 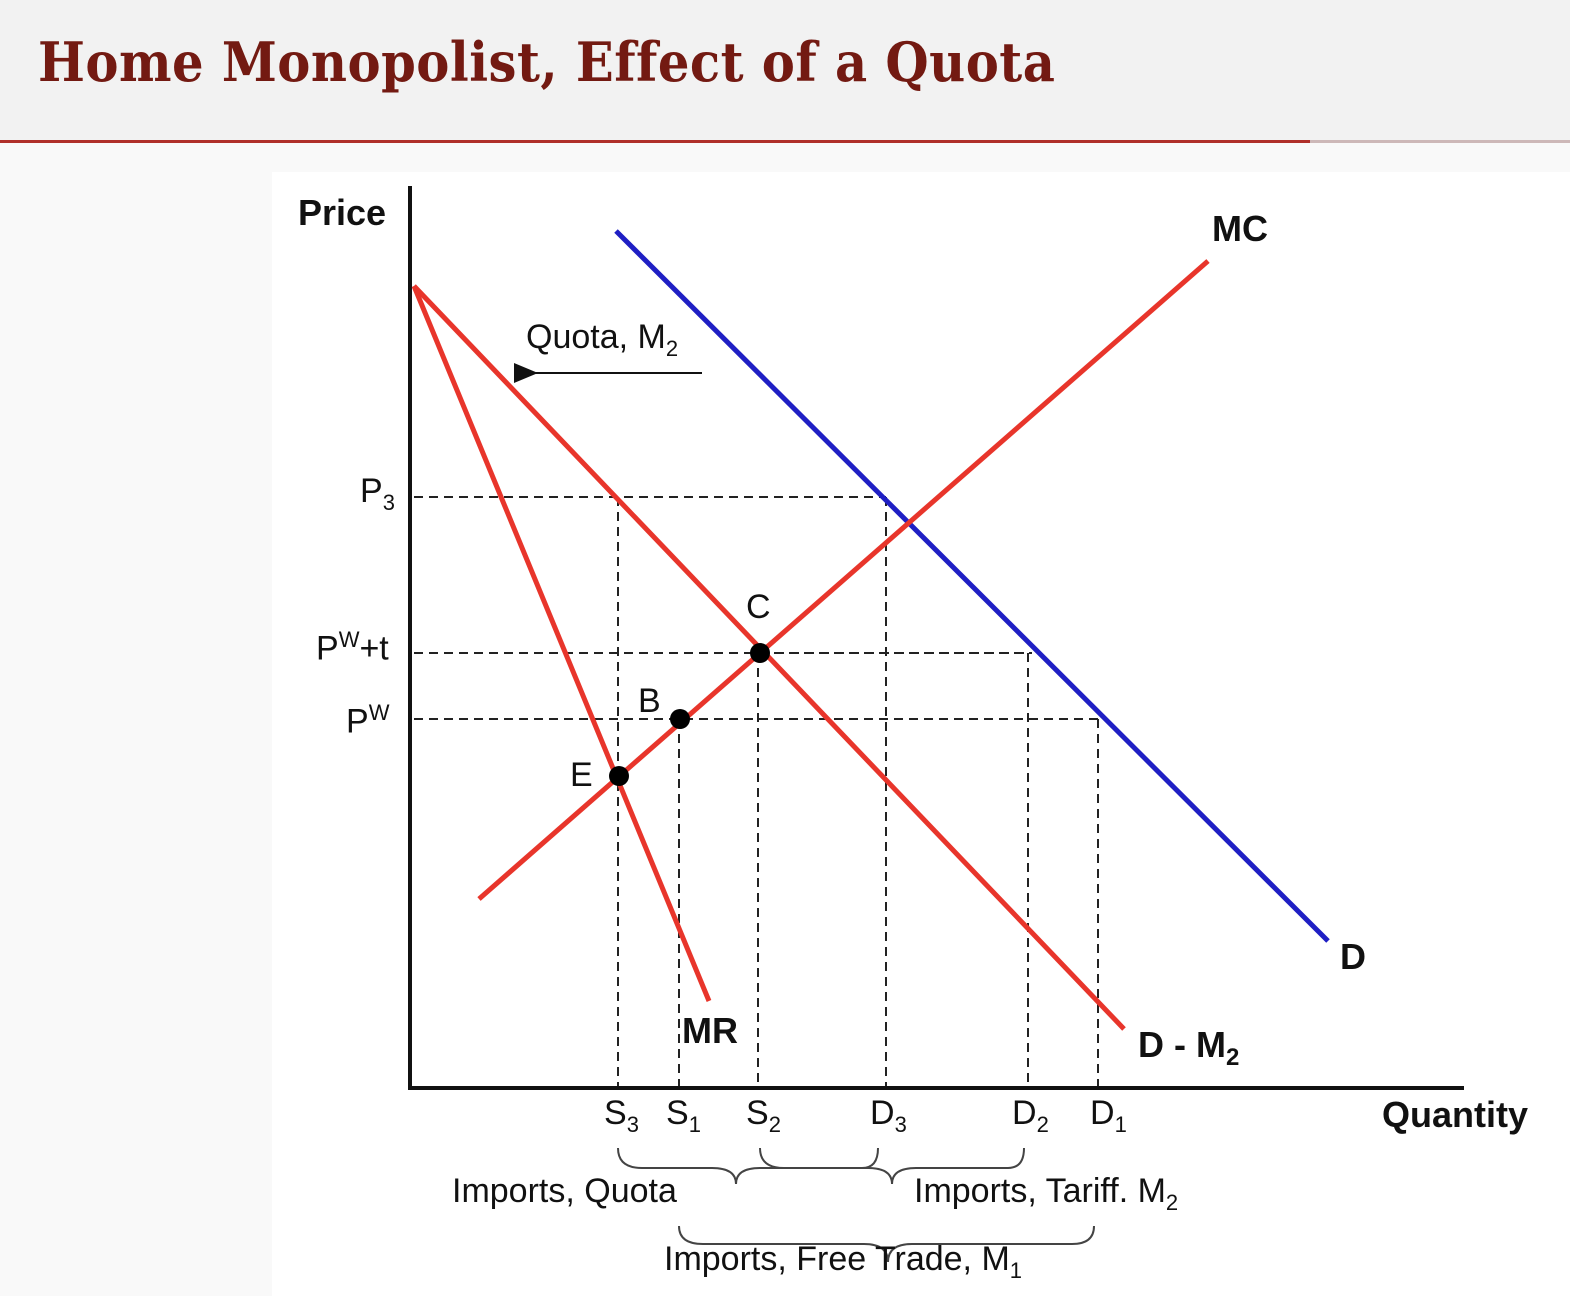 I want to click on price-label-p3: P3, so click(x=377, y=493).